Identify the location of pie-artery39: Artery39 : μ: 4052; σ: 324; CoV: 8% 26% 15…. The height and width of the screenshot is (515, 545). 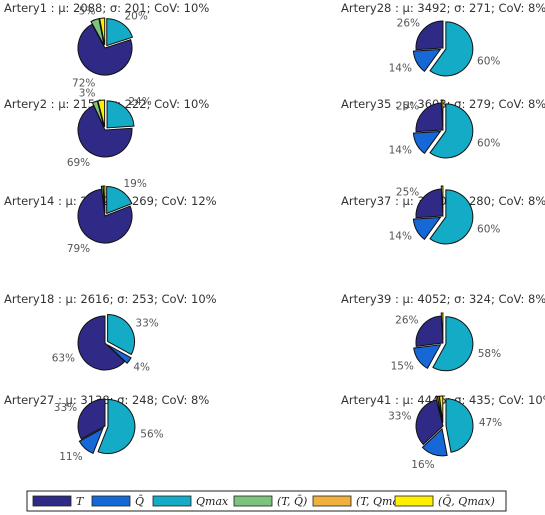
(443, 332).